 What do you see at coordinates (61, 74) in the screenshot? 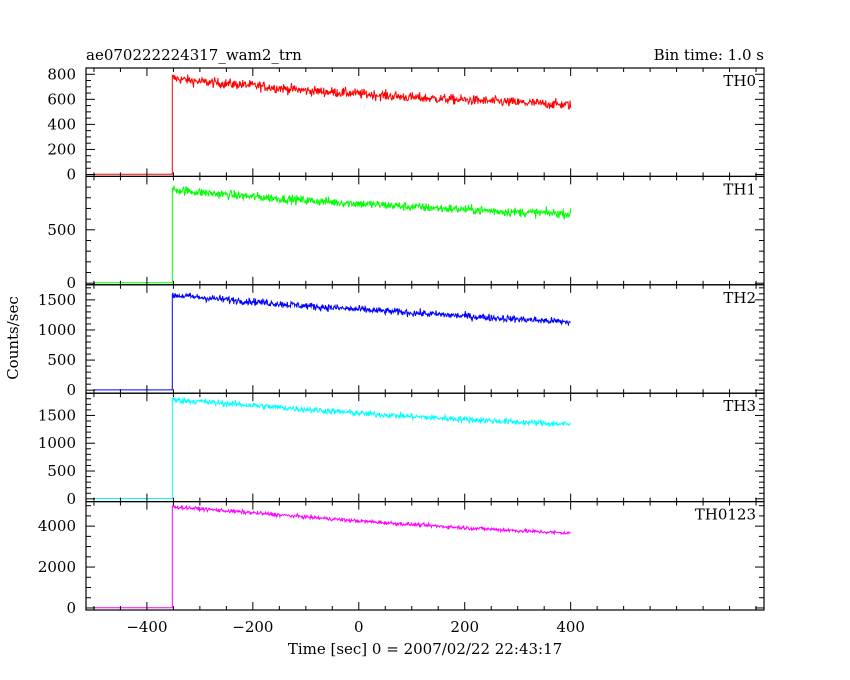
I see `y-tick-label: 800` at bounding box center [61, 74].